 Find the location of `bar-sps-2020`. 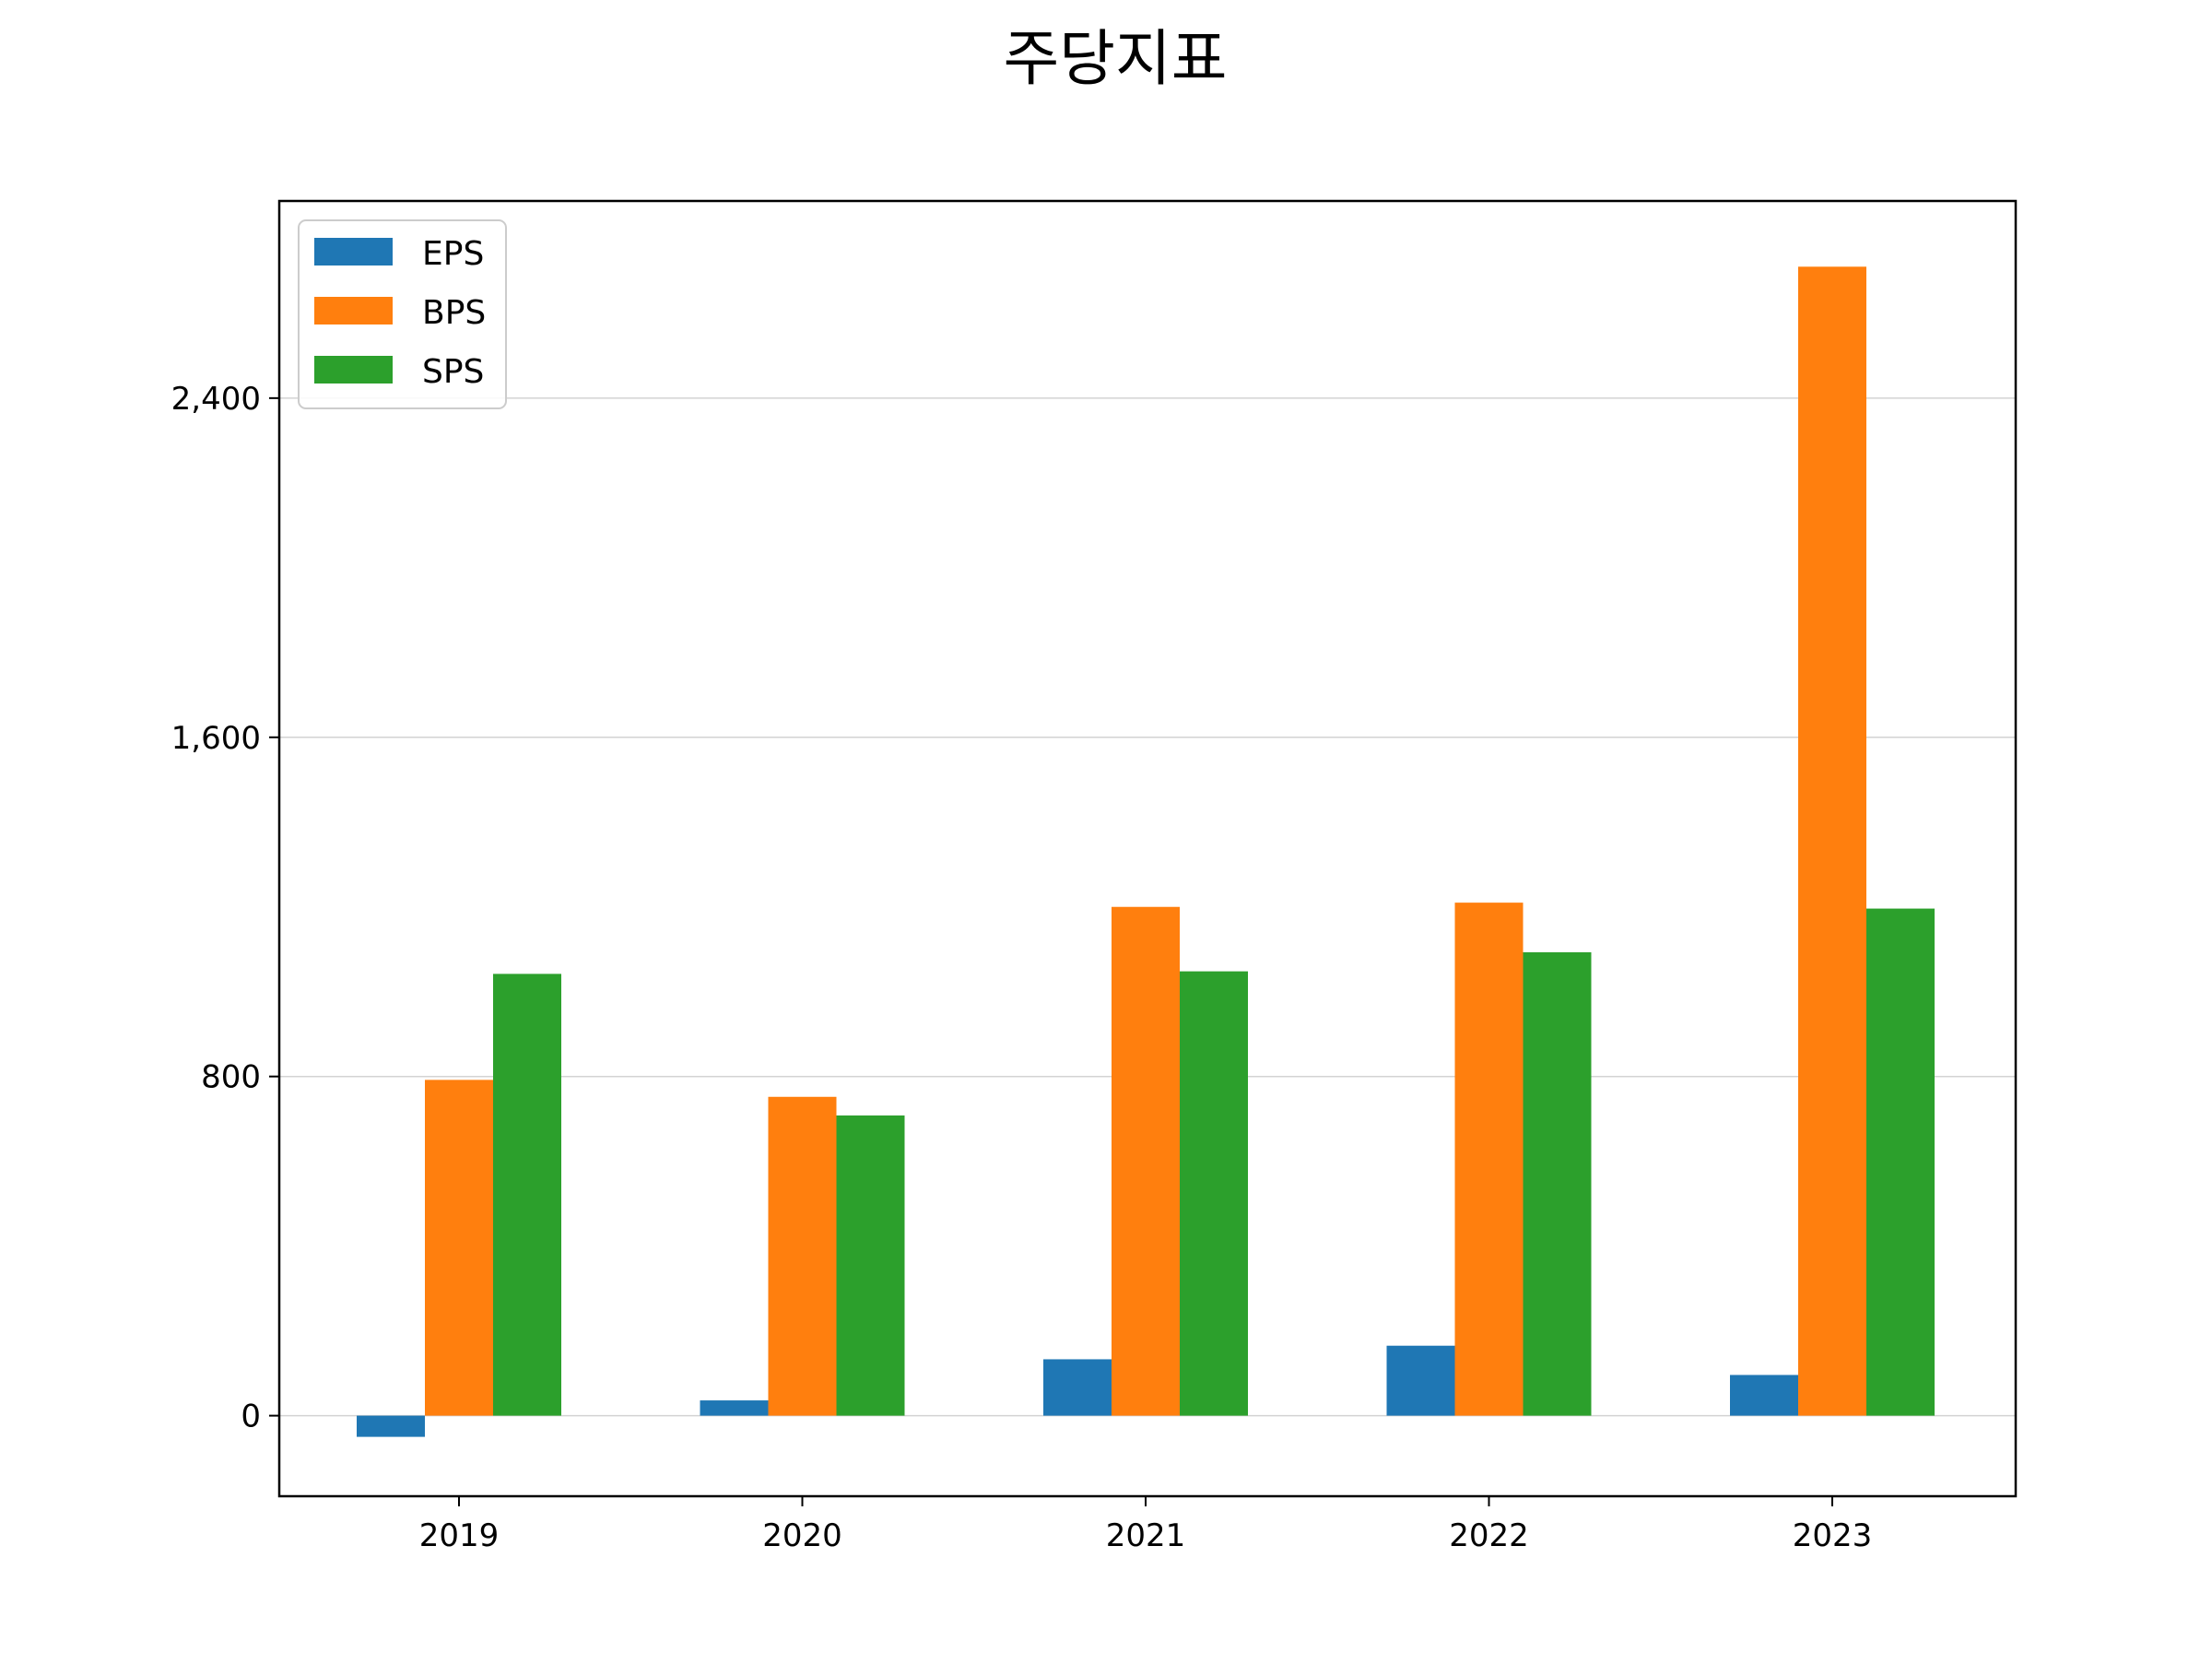

bar-sps-2020 is located at coordinates (870, 1265).